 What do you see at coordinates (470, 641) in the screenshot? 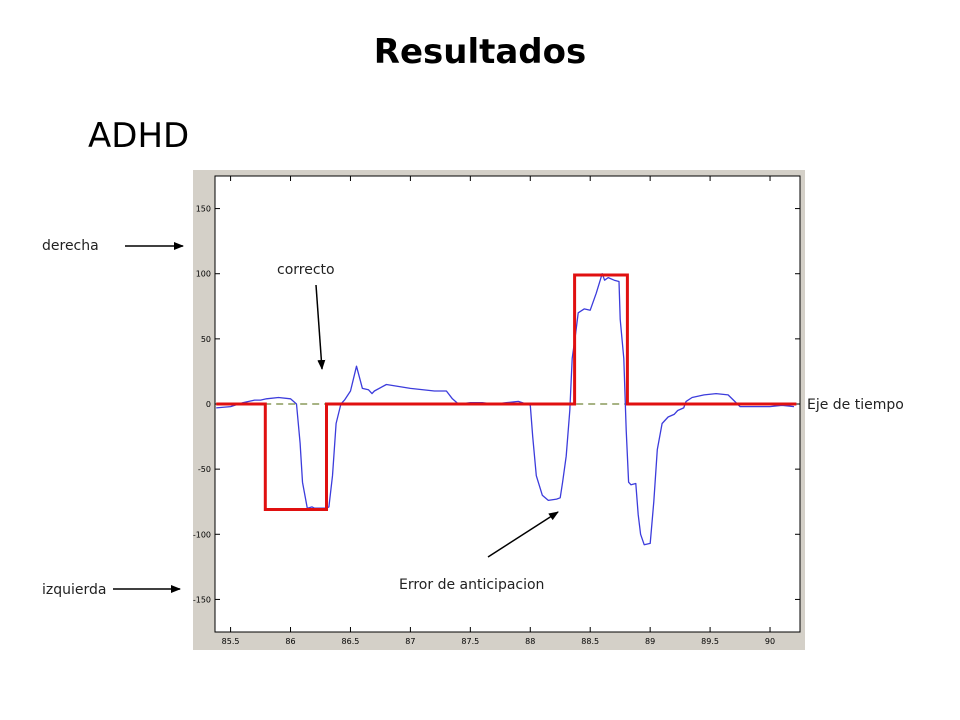
I see `x-tick-label: 87.5` at bounding box center [470, 641].